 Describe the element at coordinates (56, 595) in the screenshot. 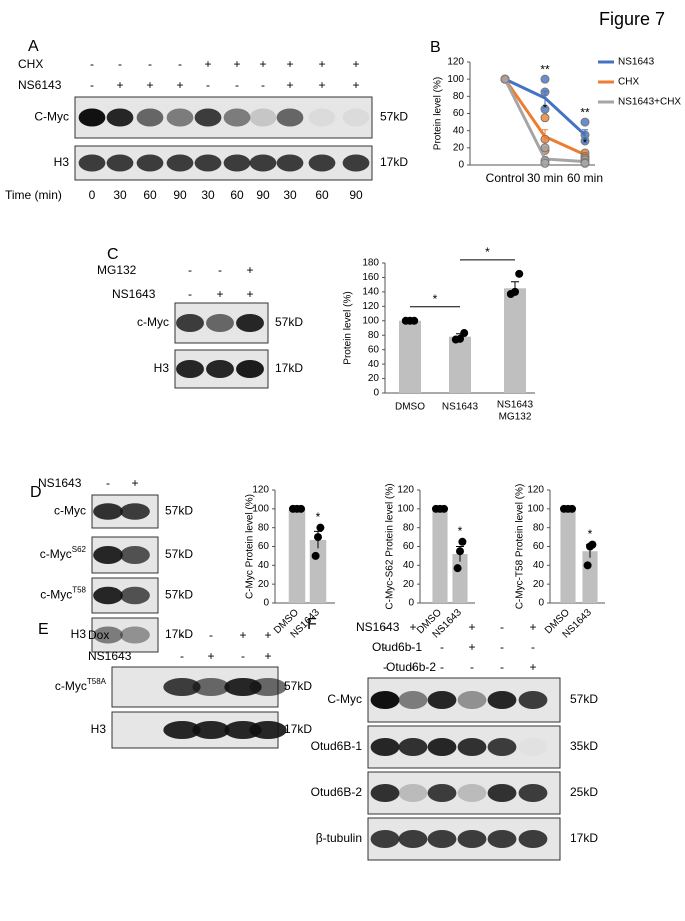

I see `row-name: c-Myc` at that location.